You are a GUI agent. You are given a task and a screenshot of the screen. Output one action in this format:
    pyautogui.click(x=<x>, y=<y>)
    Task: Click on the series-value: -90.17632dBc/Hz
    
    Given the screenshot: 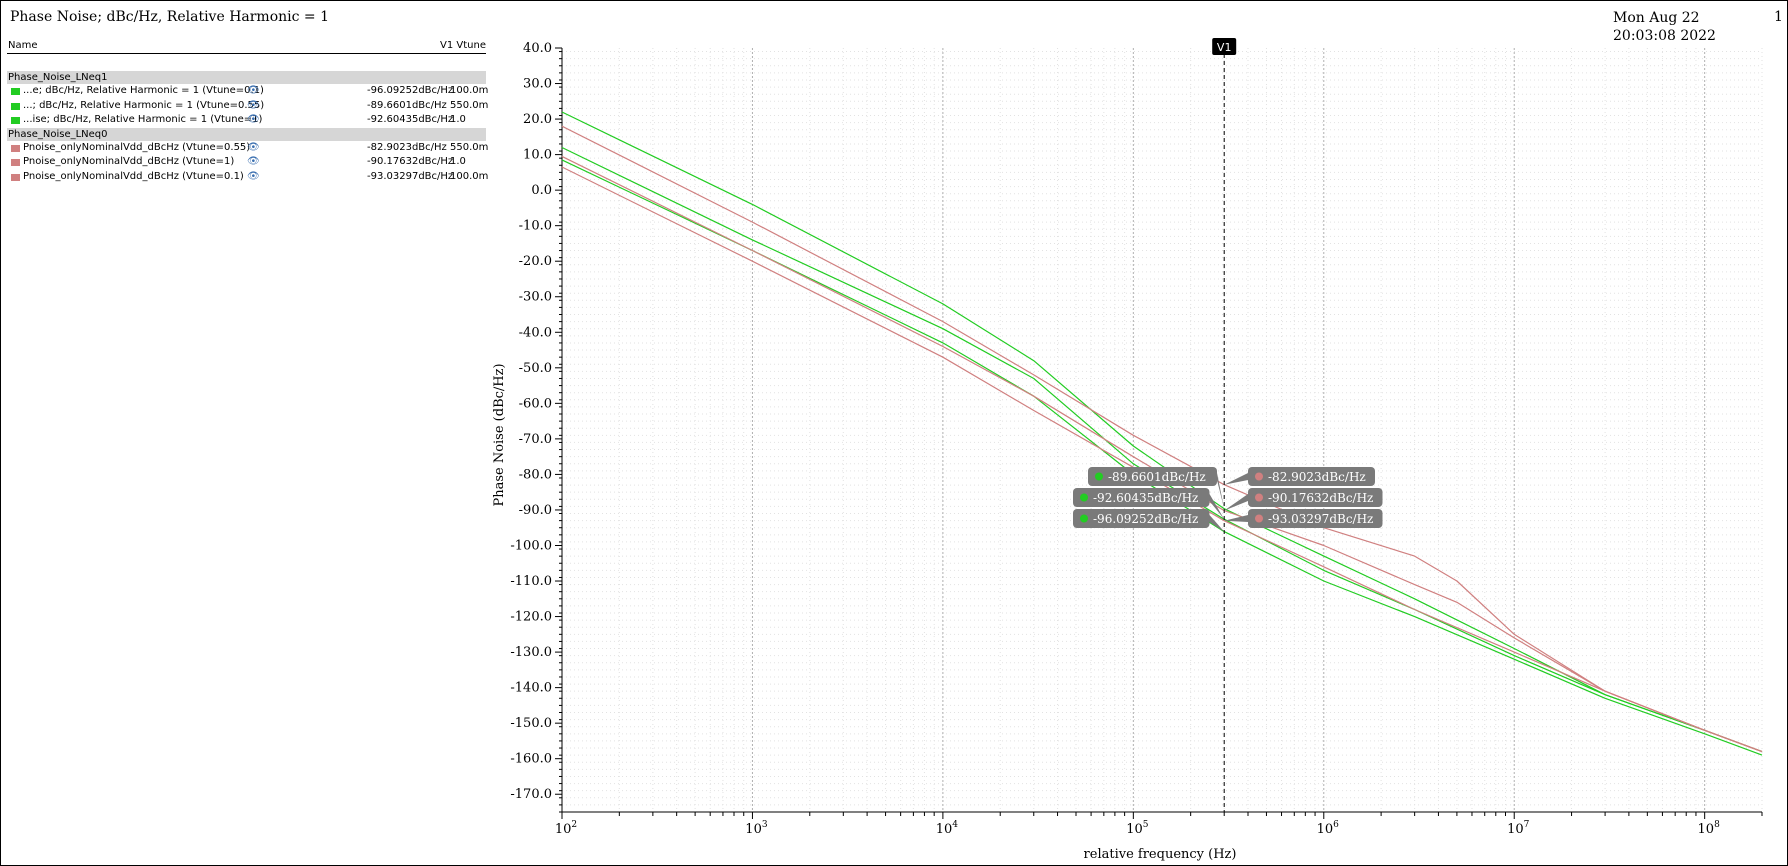 What is the action you would take?
    pyautogui.click(x=410, y=161)
    